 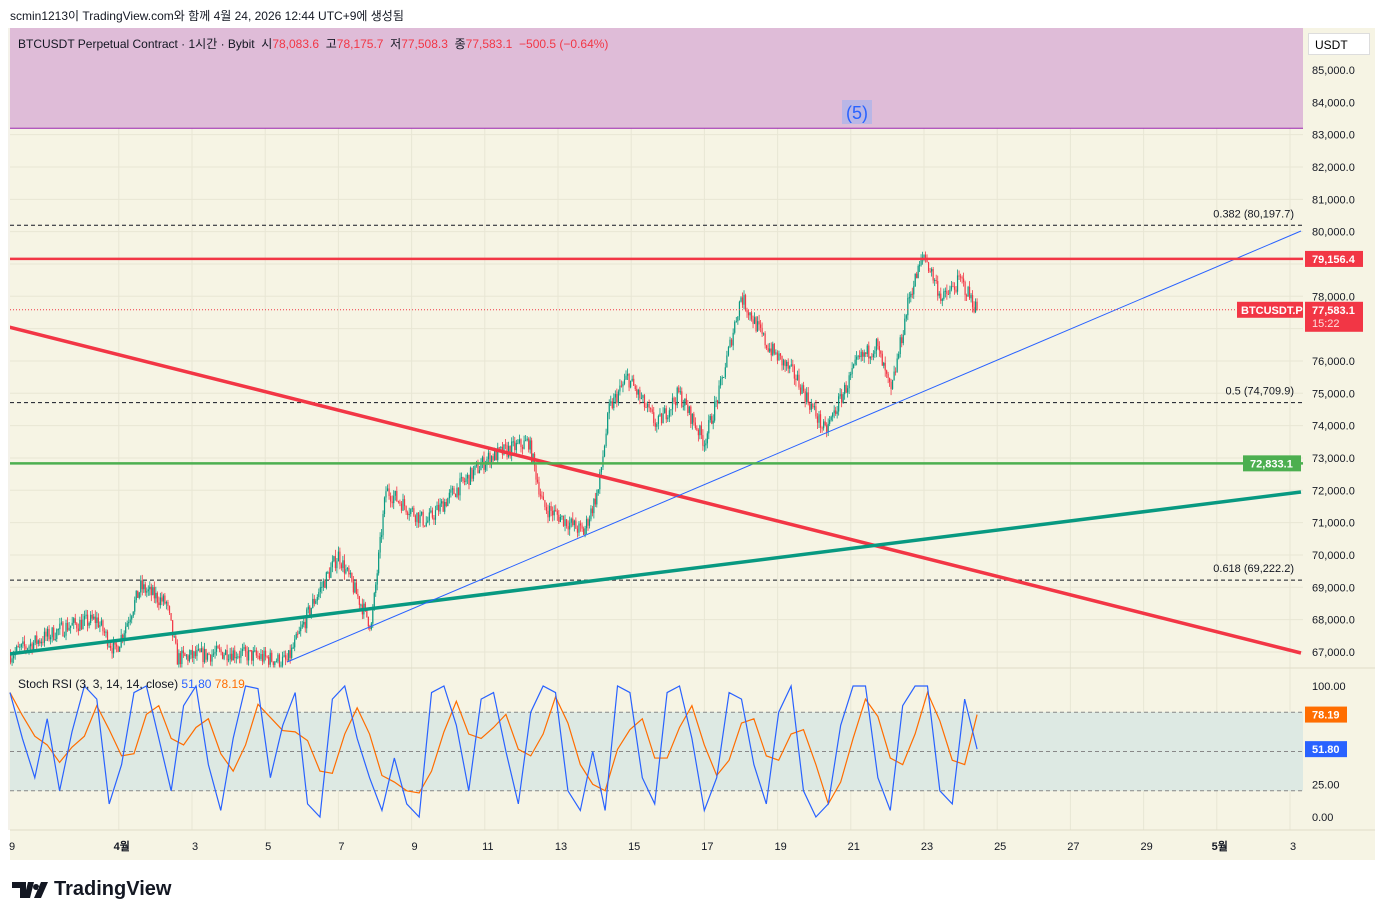 I want to click on stoch-k-badge-label: 51.80, so click(x=1326, y=750).